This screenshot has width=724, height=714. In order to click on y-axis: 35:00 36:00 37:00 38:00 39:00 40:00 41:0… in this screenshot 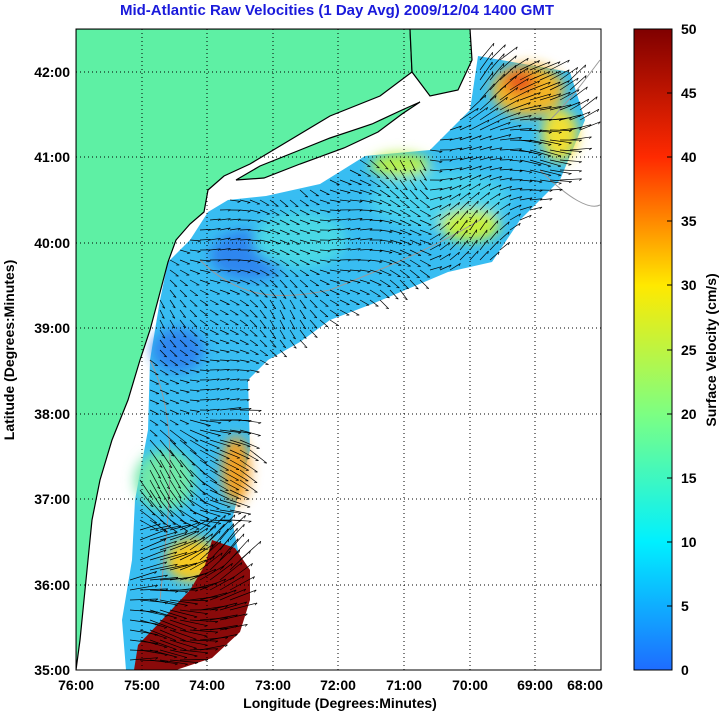, I will do `click(35, 371)`.